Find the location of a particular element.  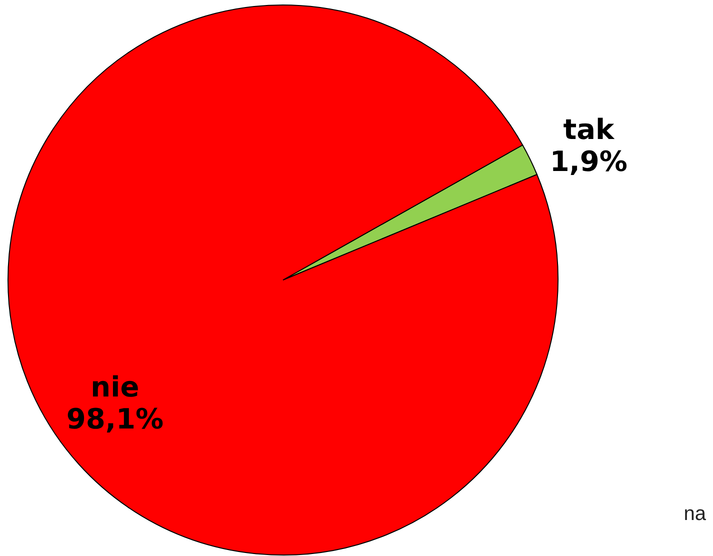

slice-label: nie is located at coordinates (115, 387).